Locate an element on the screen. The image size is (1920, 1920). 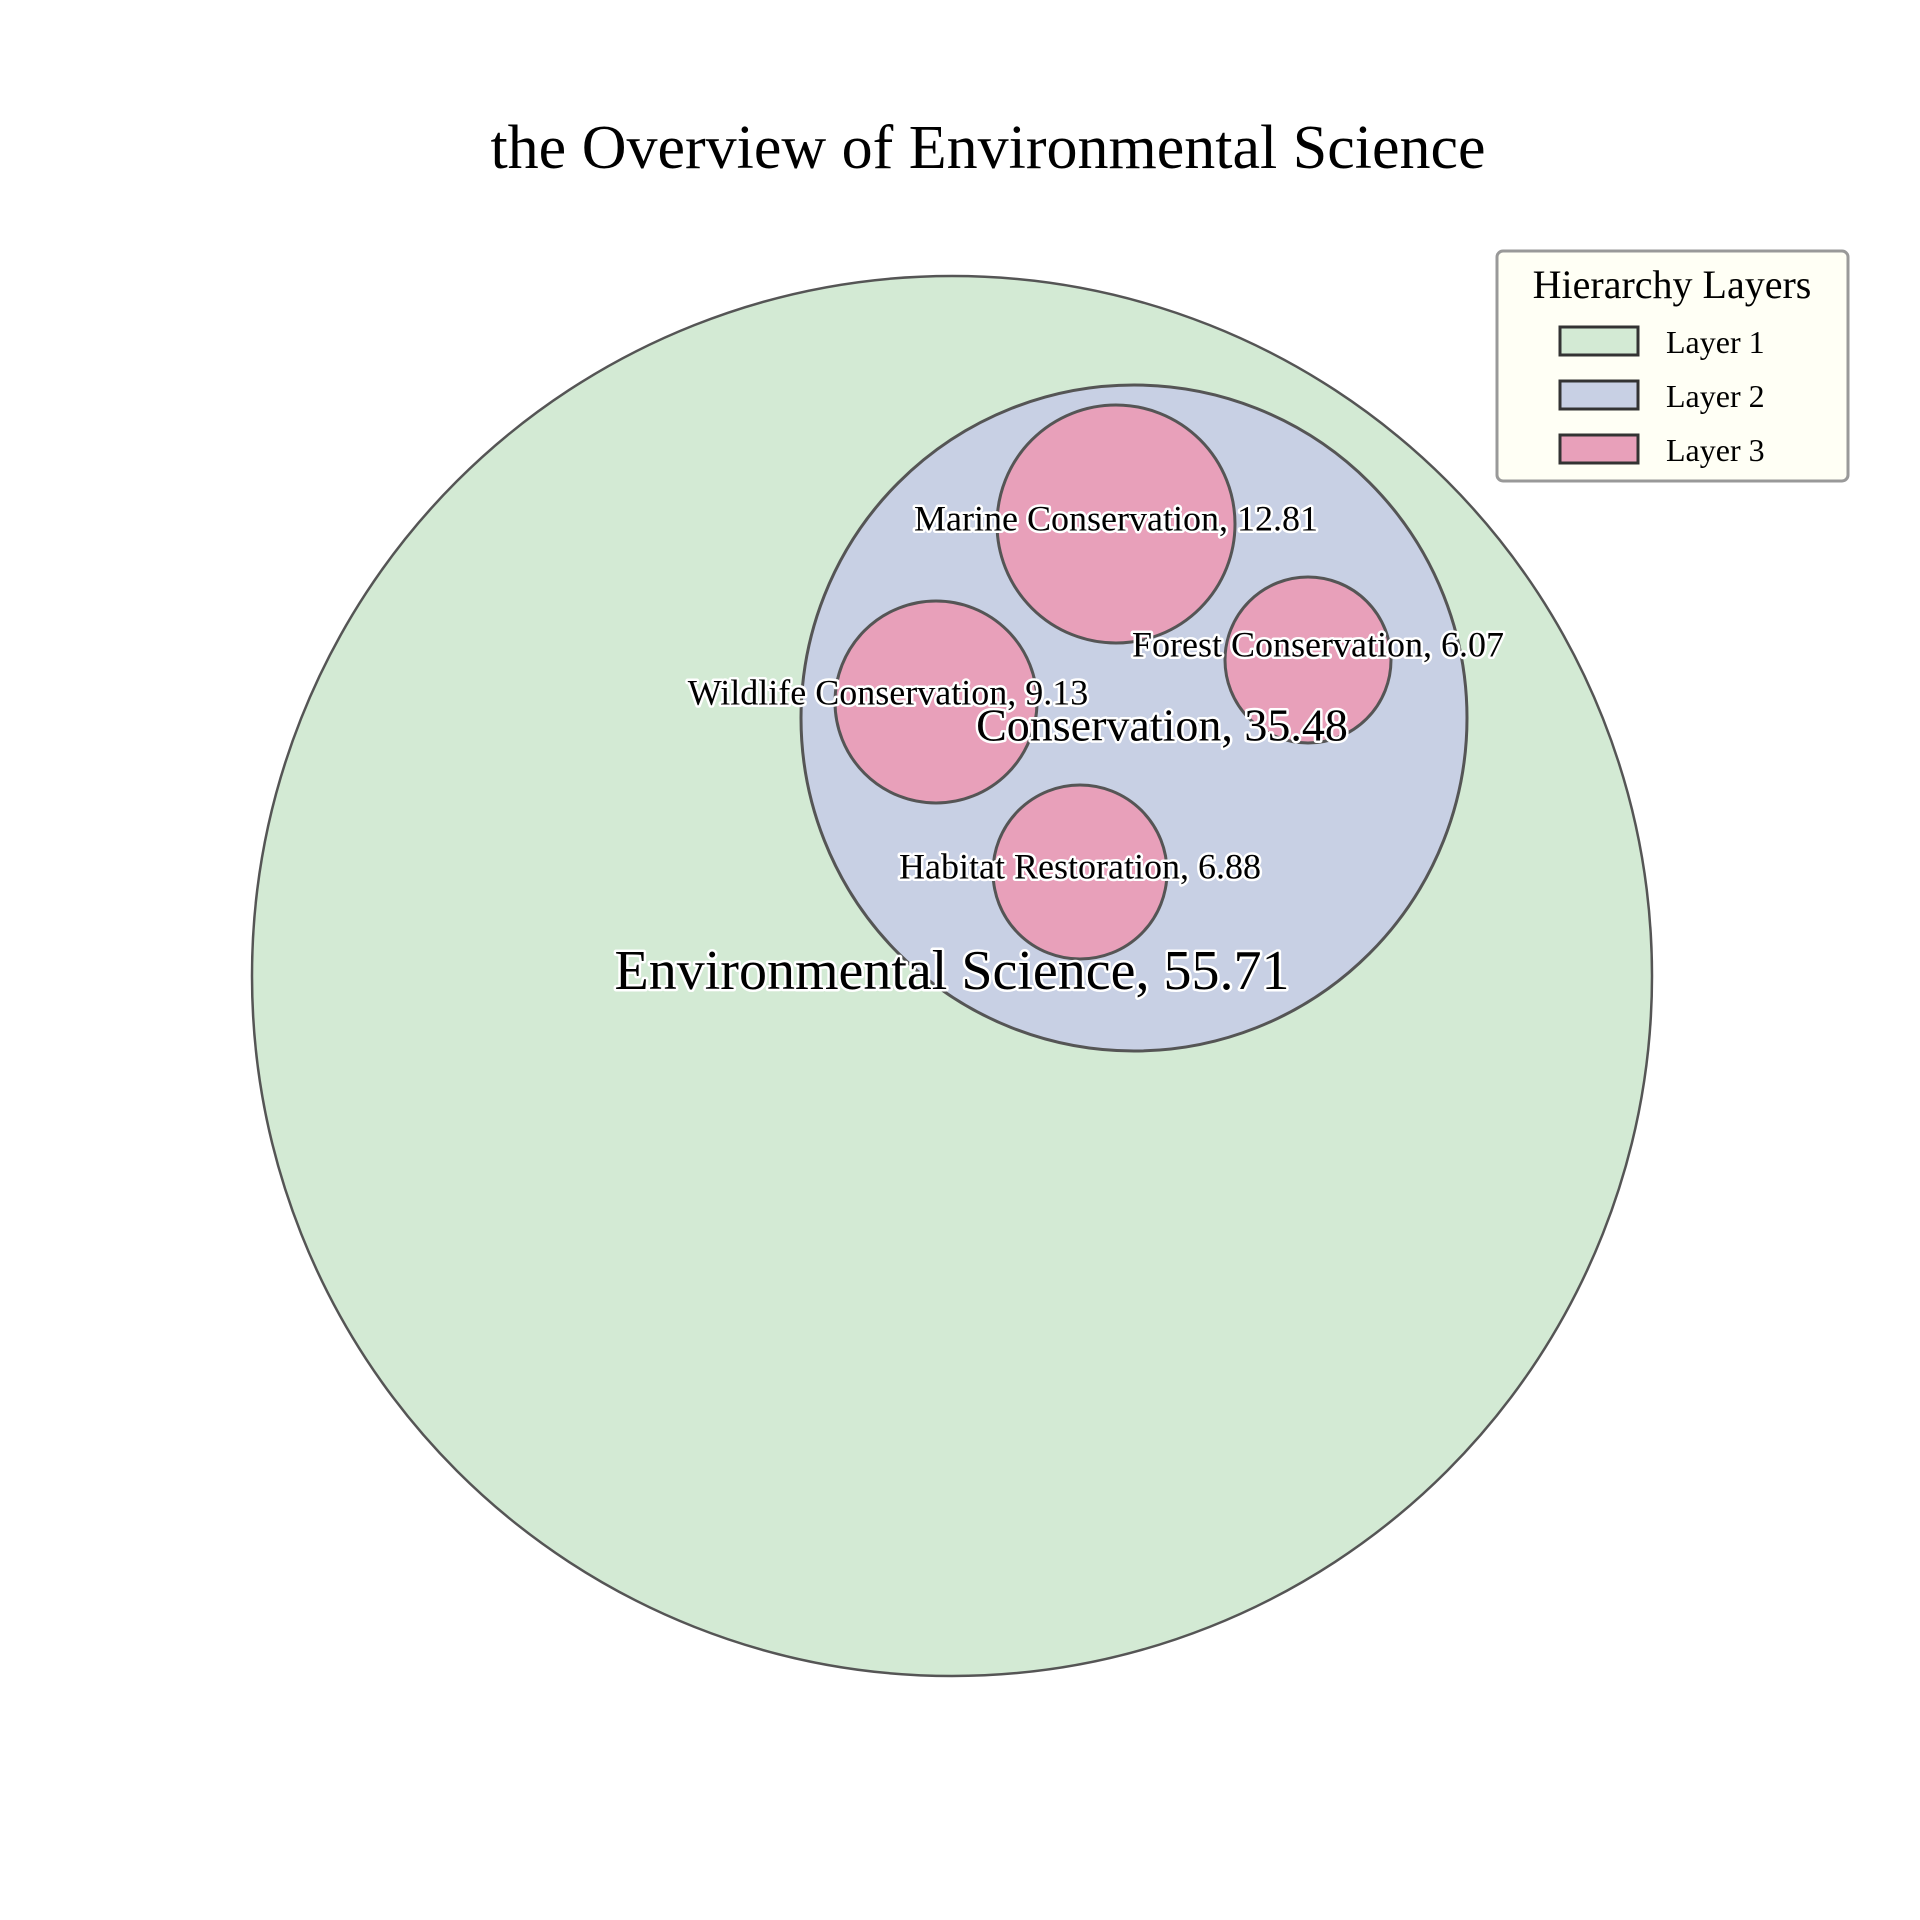
circle-conservation is located at coordinates (1134, 718).